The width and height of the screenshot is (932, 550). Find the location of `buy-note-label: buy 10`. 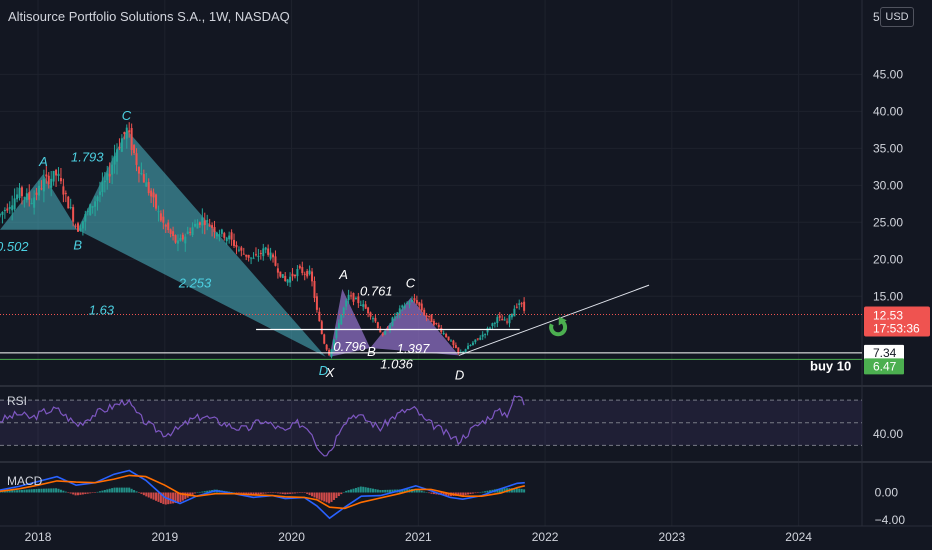

buy-note-label: buy 10 is located at coordinates (830, 365).